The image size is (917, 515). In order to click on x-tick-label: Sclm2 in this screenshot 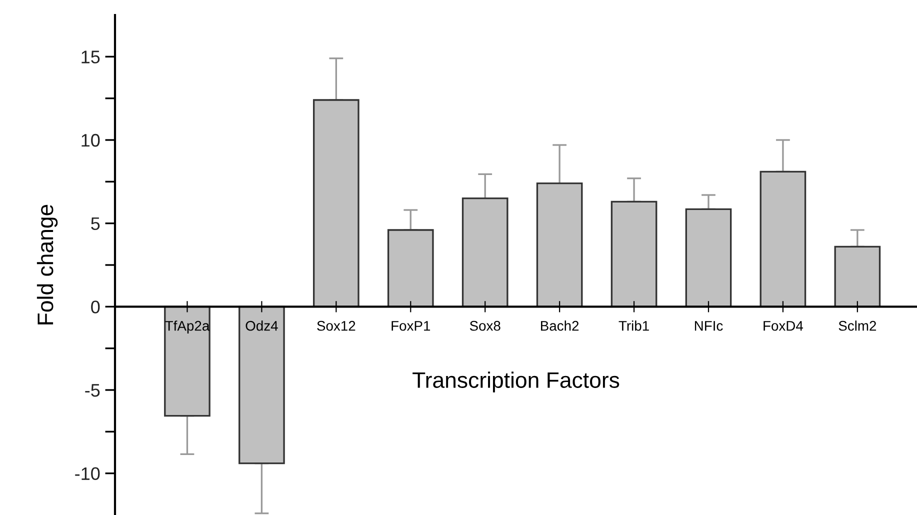, I will do `click(857, 325)`.